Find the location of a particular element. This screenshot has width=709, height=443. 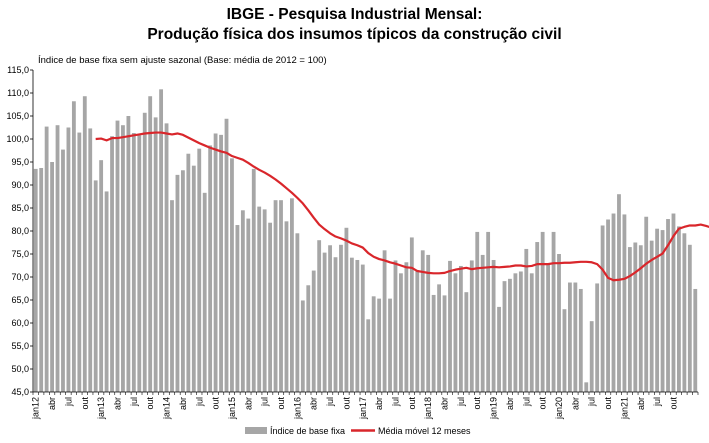

x-tick-label: jan14 is located at coordinates (167, 408).